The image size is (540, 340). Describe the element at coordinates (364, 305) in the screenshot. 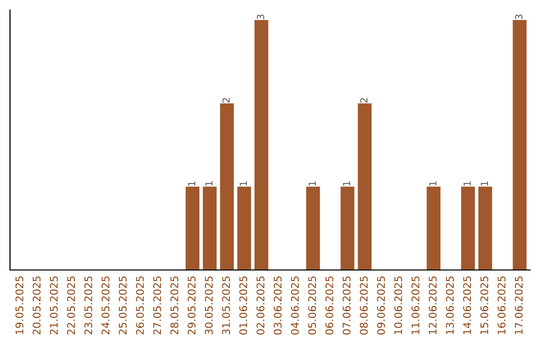

I see `x-tick-label: 08.06.2025` at that location.